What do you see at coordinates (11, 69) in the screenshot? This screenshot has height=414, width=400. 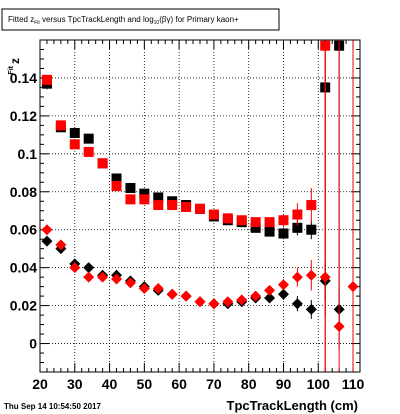 I see `y-axis-title-sub: Fit` at bounding box center [11, 69].